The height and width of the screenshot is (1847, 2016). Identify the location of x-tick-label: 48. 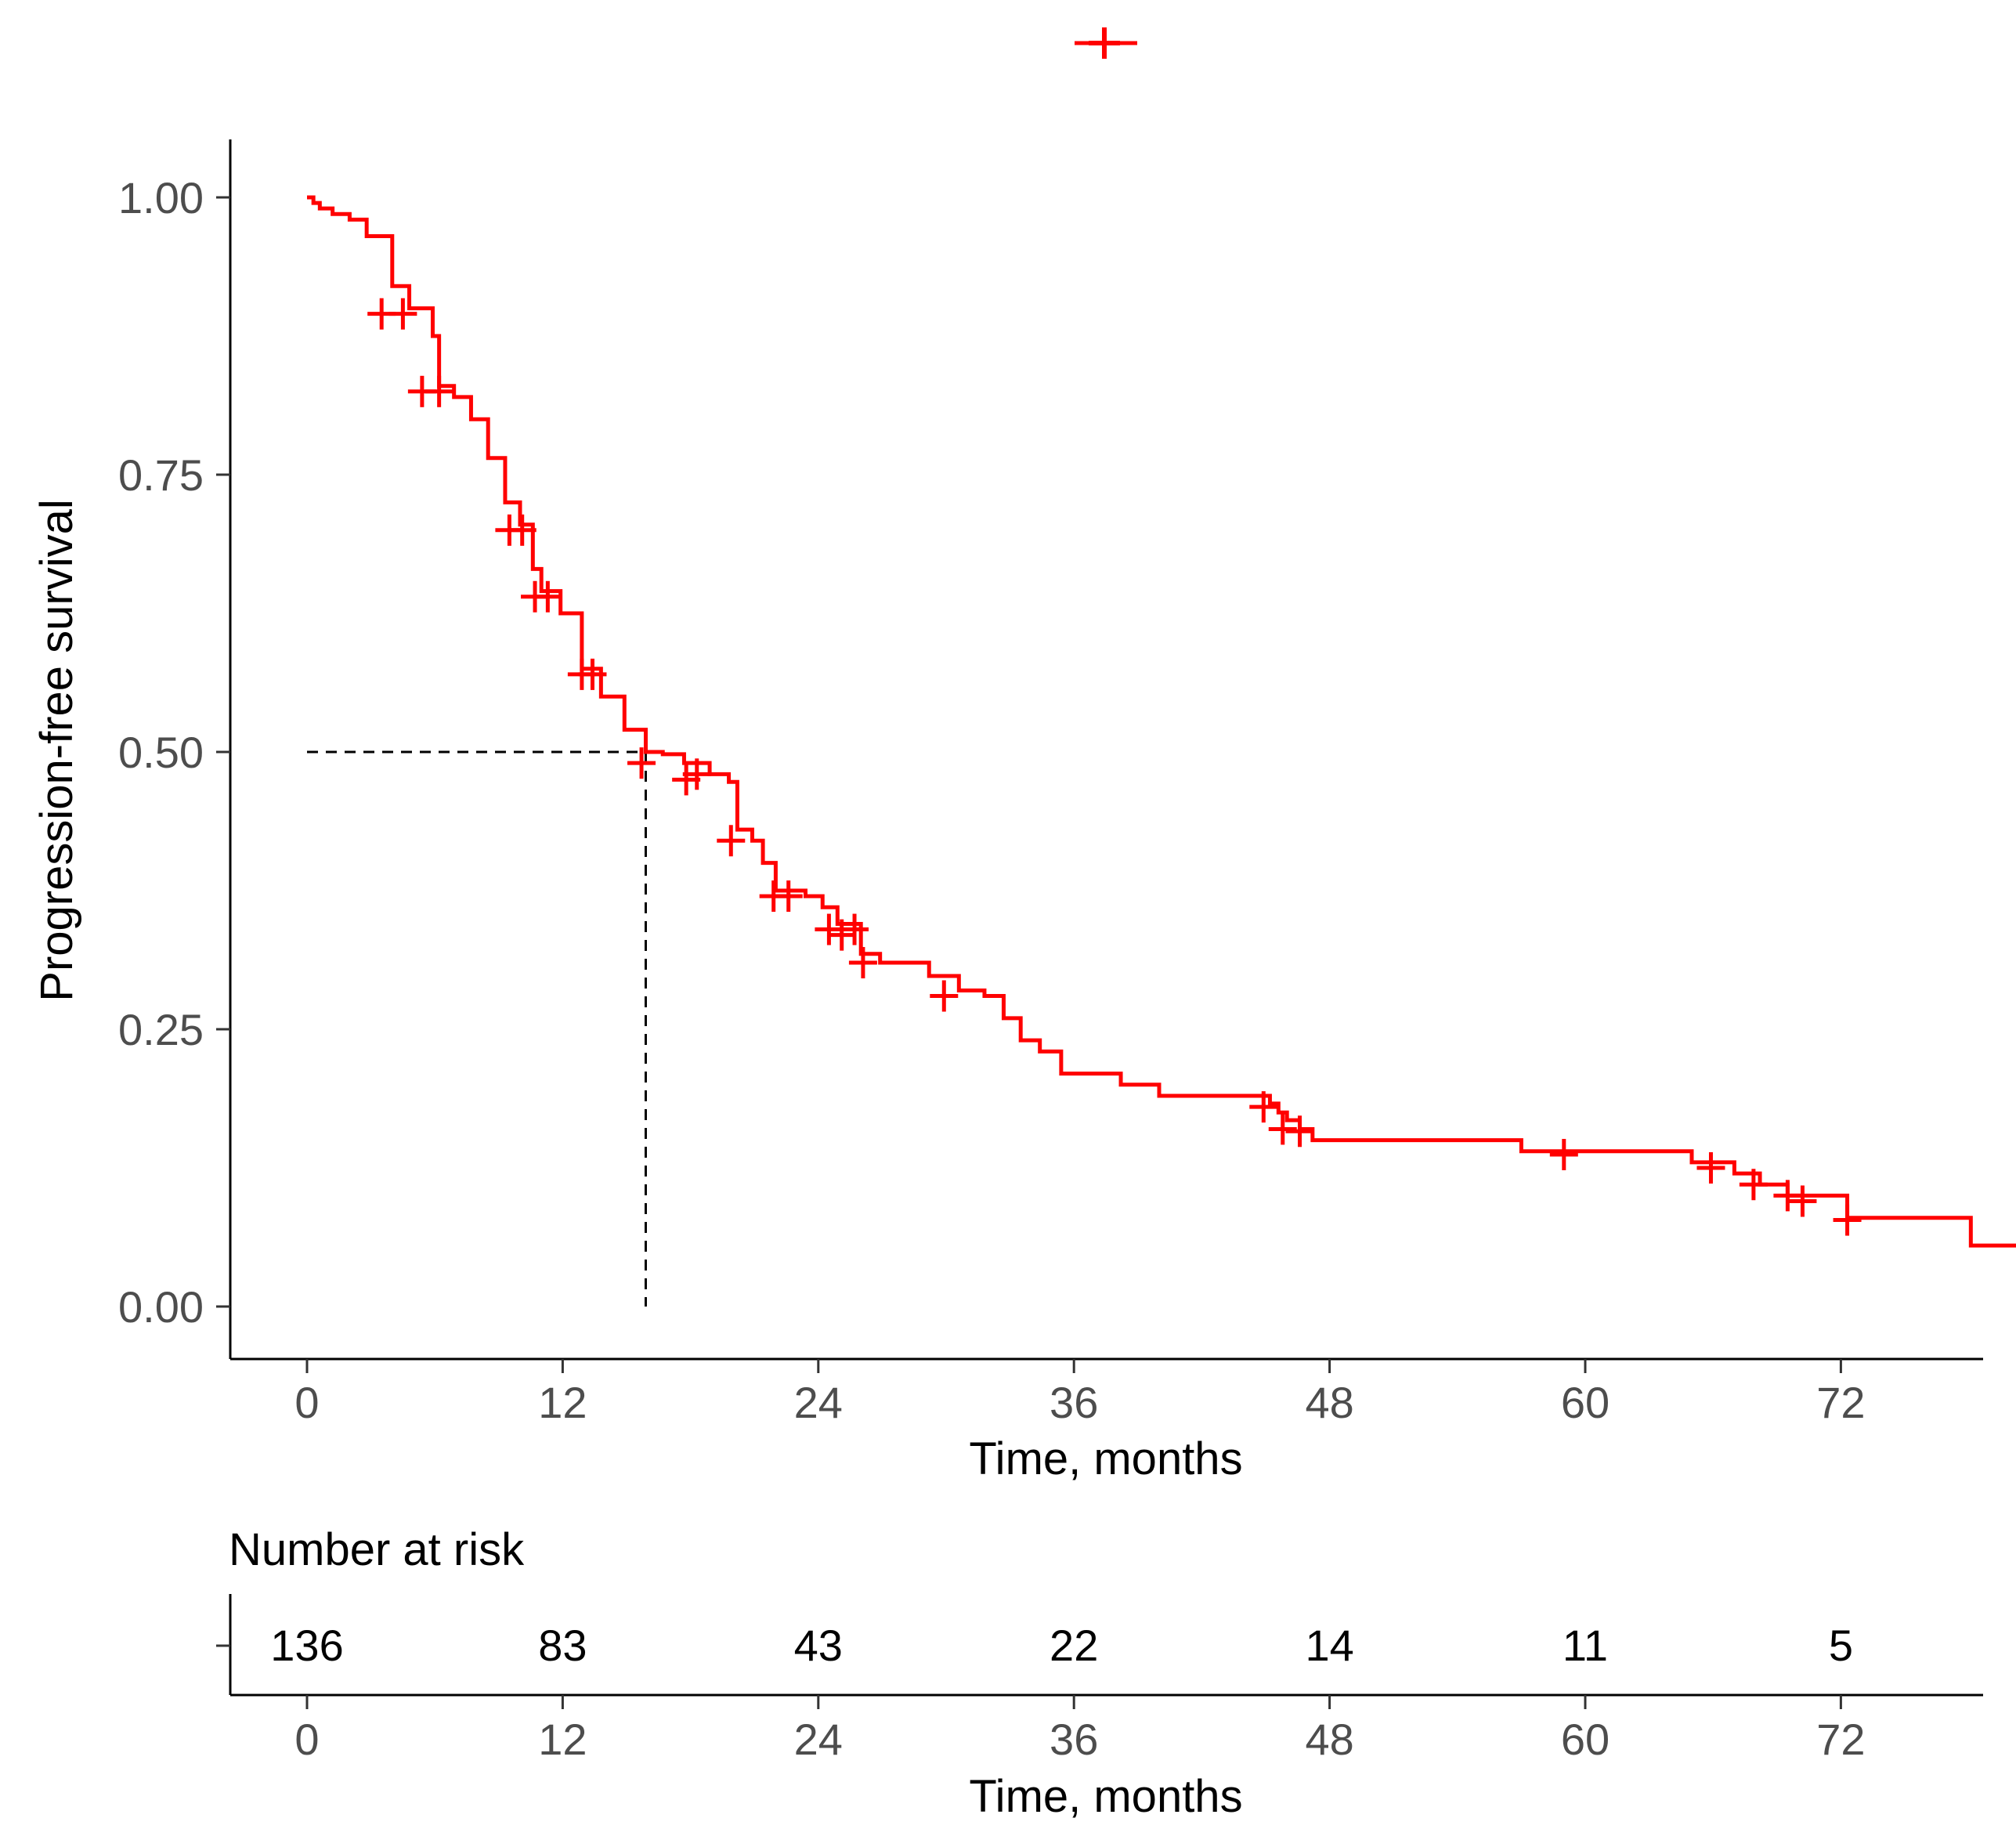
(1329, 1402).